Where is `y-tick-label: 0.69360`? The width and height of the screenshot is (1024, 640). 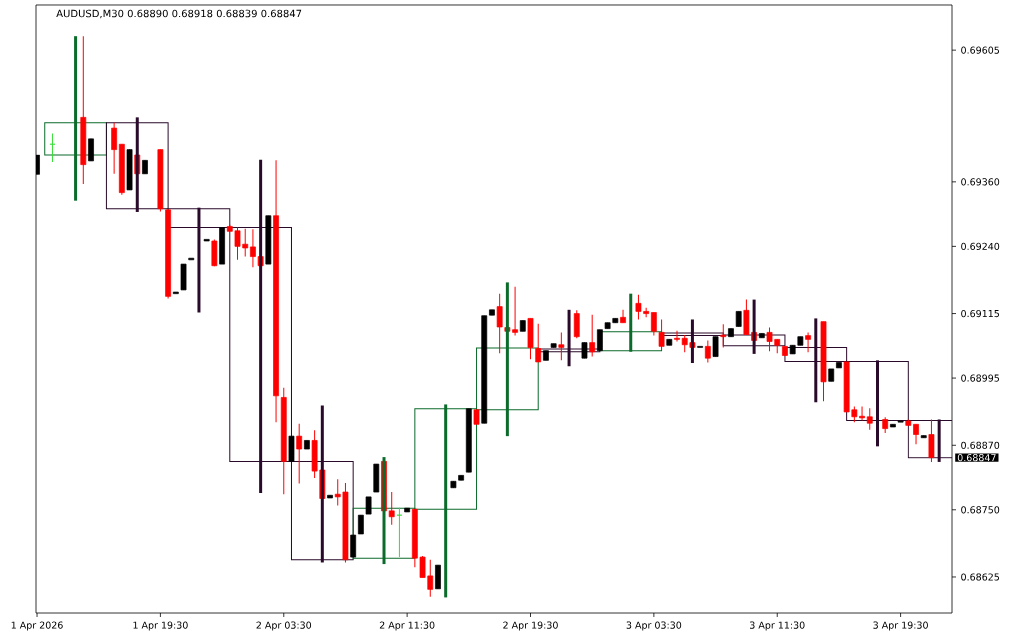
y-tick-label: 0.69360 is located at coordinates (980, 182).